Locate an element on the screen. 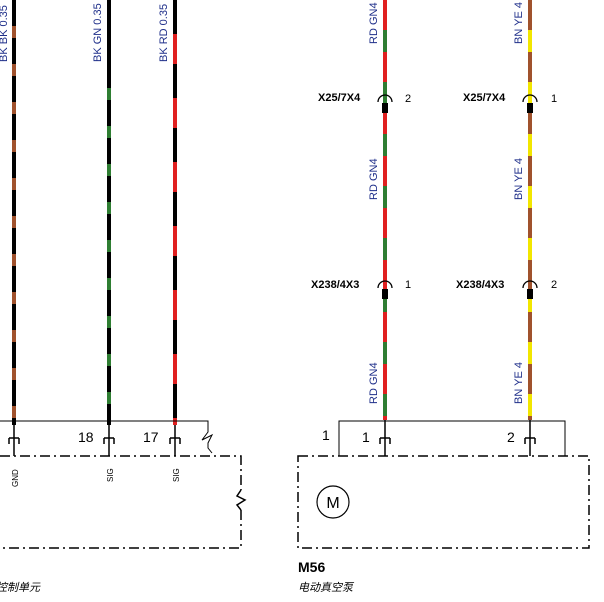 Image resolution: width=604 pixels, height=602 pixels. connector-pin-x238-a: 1 is located at coordinates (408, 285).